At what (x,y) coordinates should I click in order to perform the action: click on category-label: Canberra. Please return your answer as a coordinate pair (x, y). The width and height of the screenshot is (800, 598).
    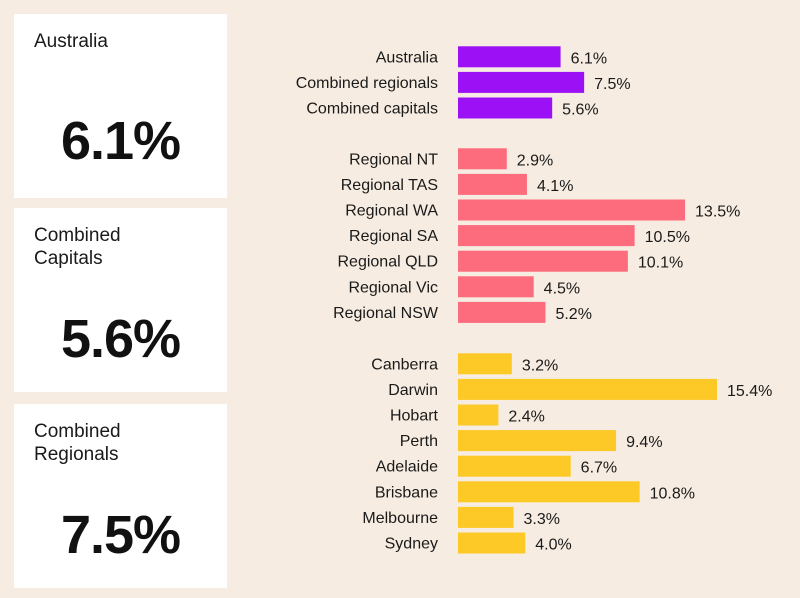
    Looking at the image, I should click on (404, 364).